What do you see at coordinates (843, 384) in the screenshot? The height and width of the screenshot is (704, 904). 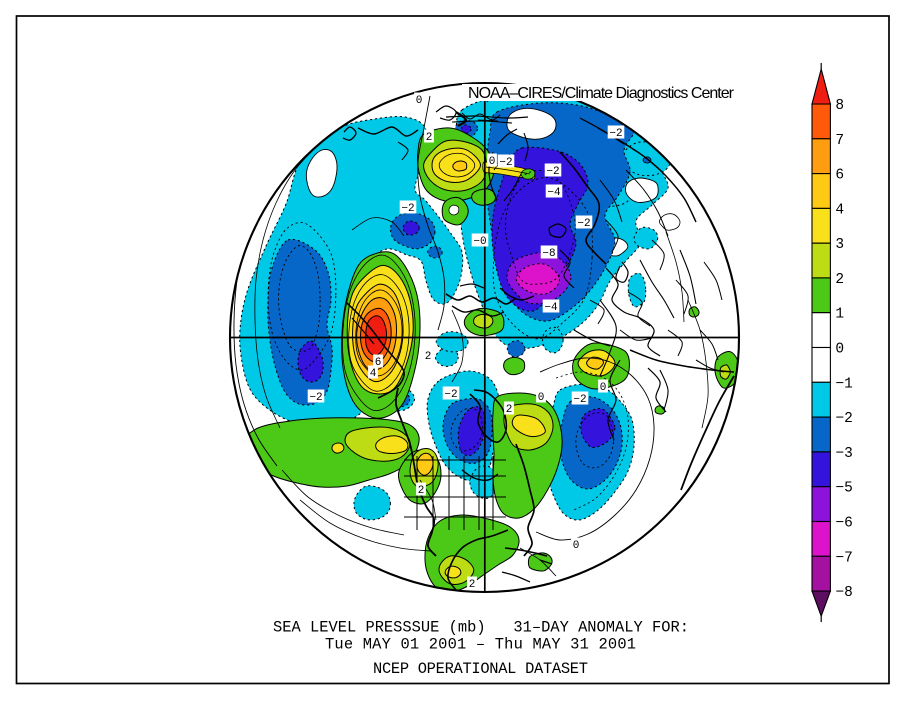 I see `svg-text: −1` at bounding box center [843, 384].